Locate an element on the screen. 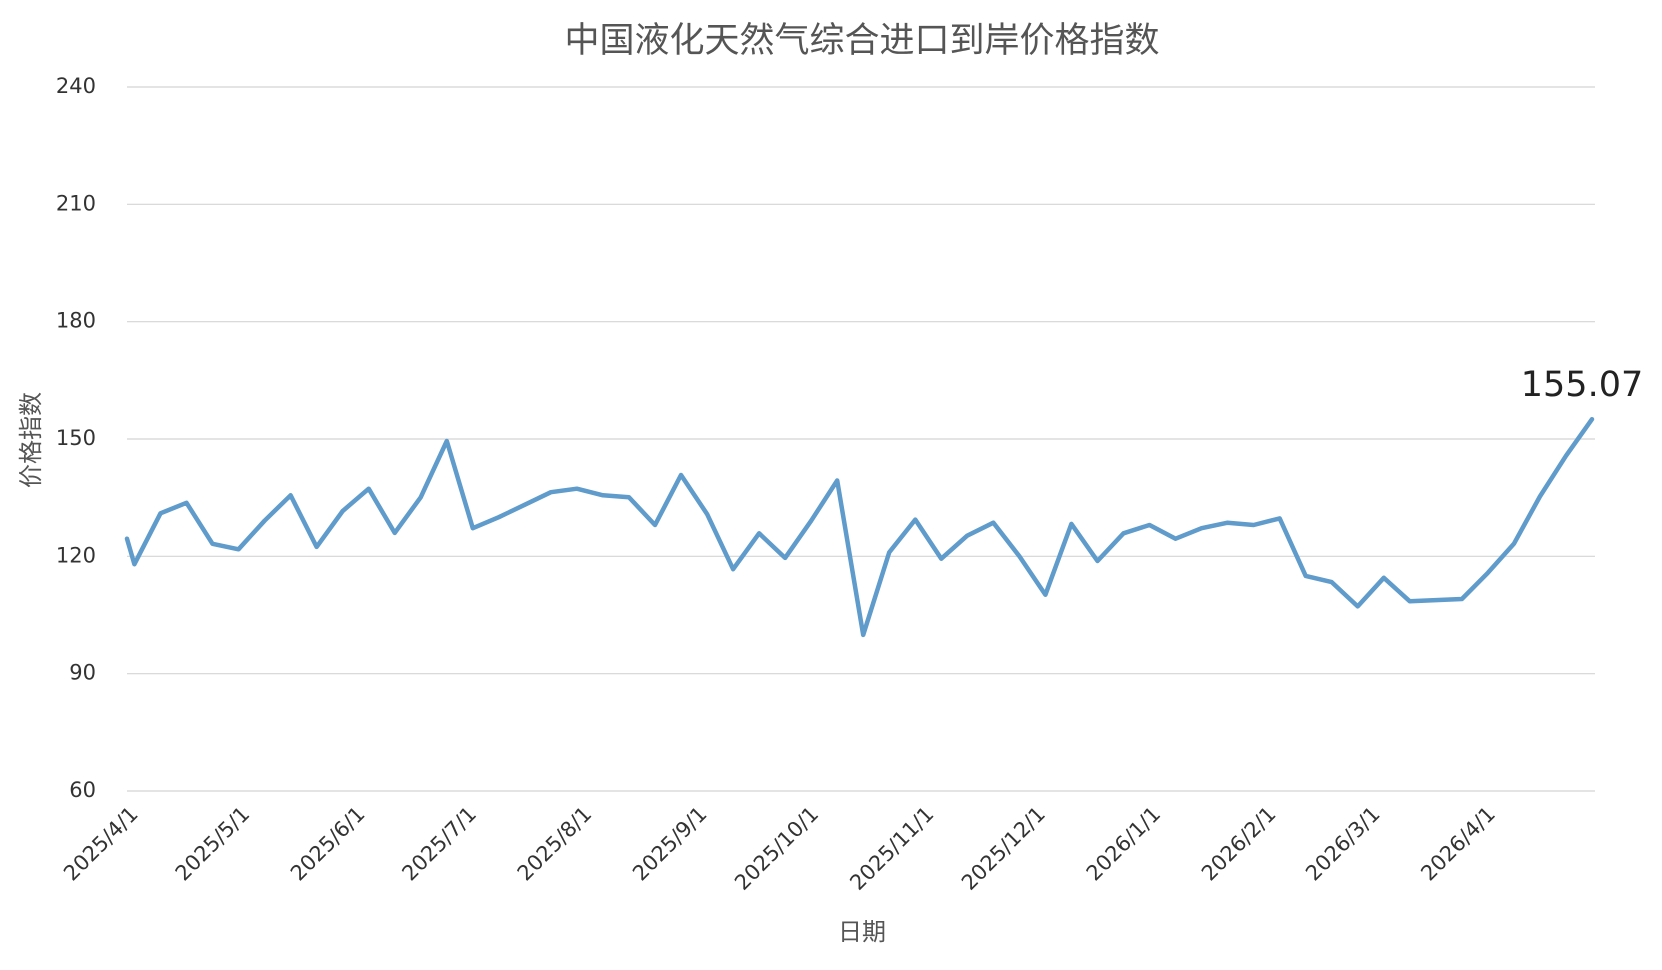 The width and height of the screenshot is (1662, 970). x-tick-label: 2026/3/1 is located at coordinates (1343, 844).